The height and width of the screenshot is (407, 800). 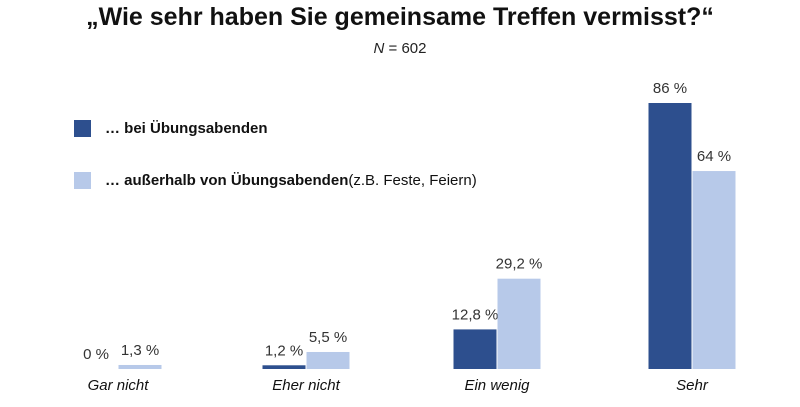 I want to click on category-label-ein-wenig: Ein wenig, so click(x=497, y=385).